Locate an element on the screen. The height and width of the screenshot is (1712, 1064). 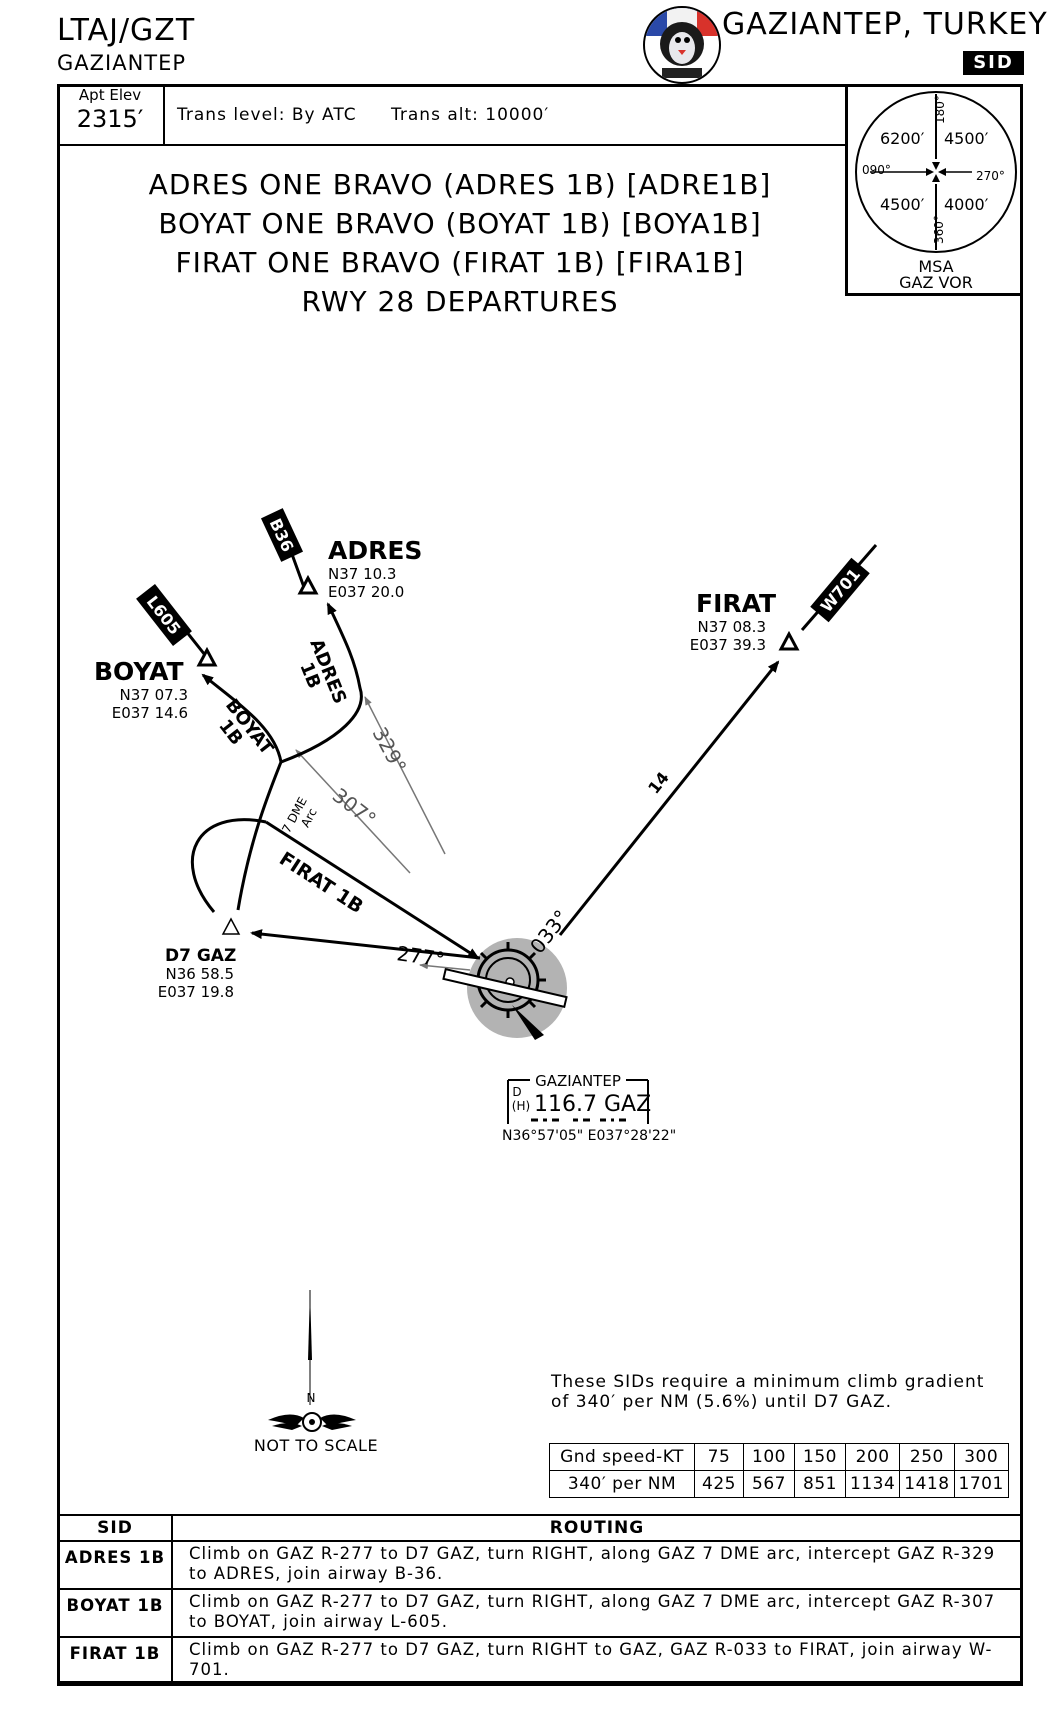
radial-033-label: 033° is located at coordinates (549, 931).